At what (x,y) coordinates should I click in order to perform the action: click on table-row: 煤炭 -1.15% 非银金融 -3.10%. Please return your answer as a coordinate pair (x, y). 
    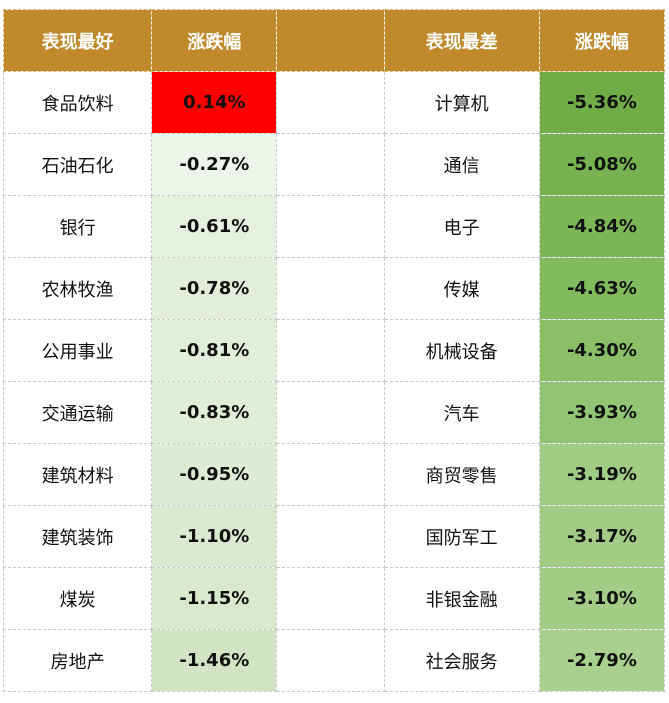
    Looking at the image, I should click on (334, 598).